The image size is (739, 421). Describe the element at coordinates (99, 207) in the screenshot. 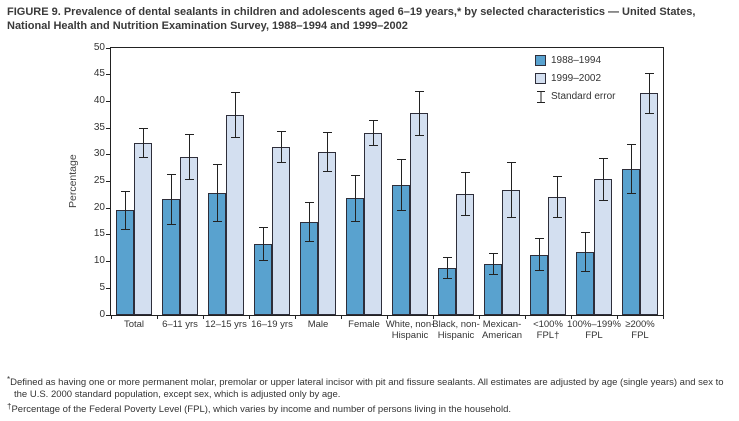

I see `y-axis-tick-label: 20` at that location.